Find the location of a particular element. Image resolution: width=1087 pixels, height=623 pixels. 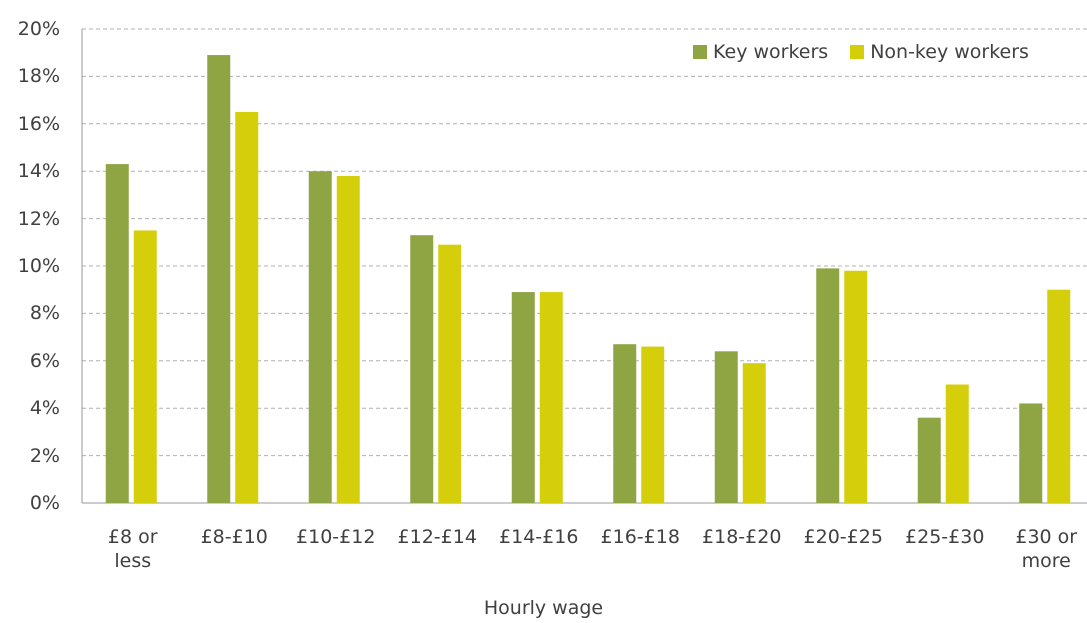

y-tick-label: 10% is located at coordinates (38, 266).